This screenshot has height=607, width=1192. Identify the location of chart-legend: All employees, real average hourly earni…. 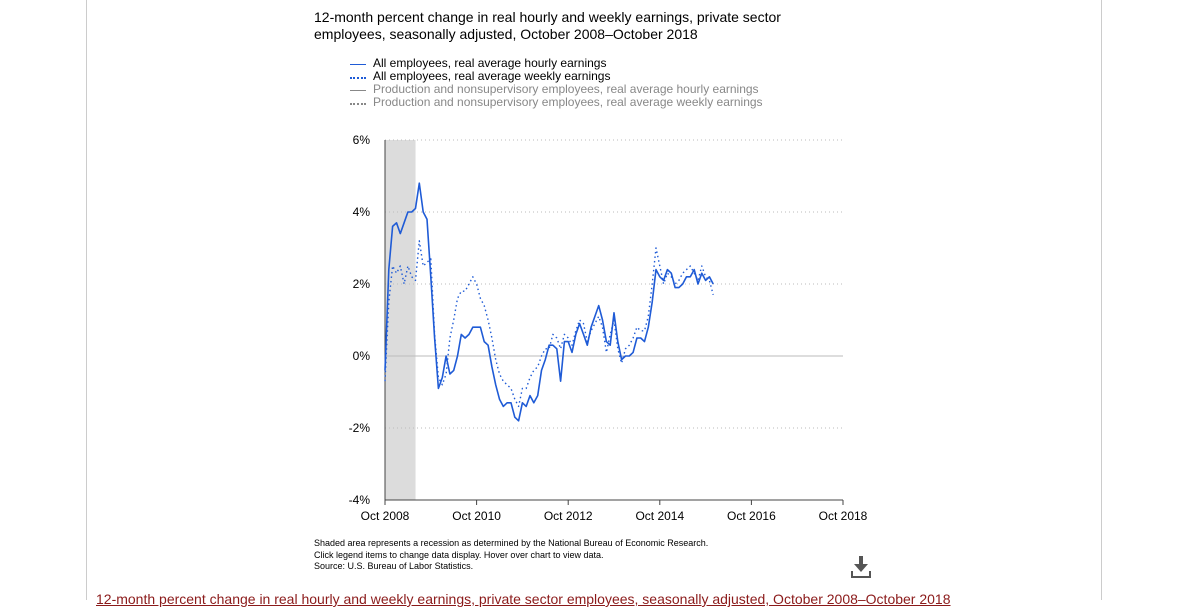
(556, 83).